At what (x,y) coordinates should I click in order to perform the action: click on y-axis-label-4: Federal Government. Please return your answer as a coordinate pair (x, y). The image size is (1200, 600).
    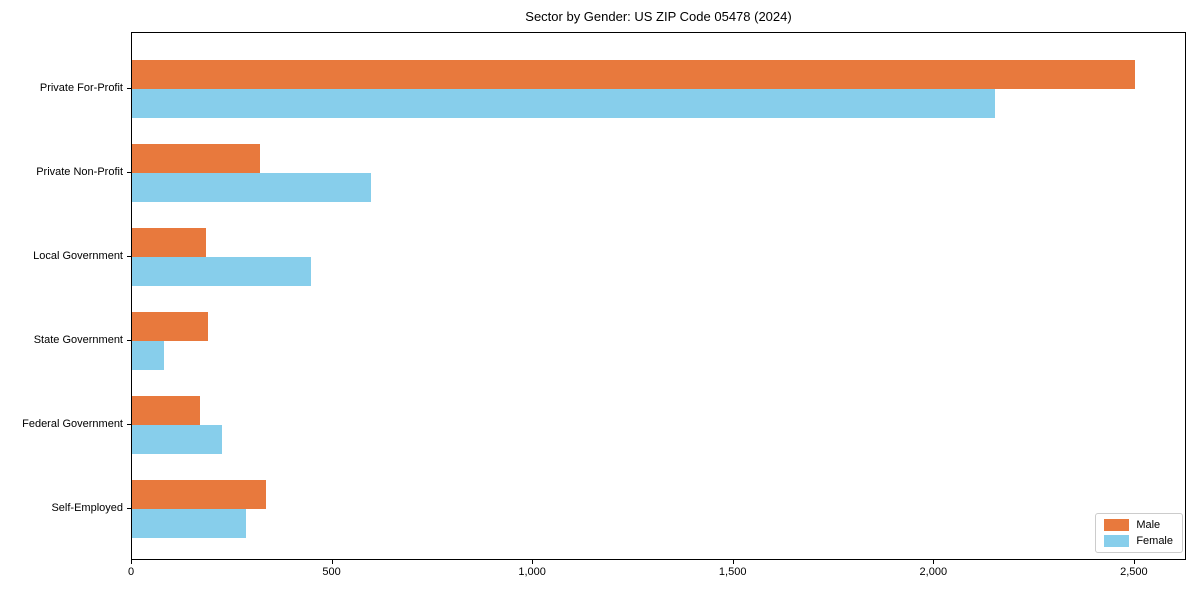
    Looking at the image, I should click on (72, 424).